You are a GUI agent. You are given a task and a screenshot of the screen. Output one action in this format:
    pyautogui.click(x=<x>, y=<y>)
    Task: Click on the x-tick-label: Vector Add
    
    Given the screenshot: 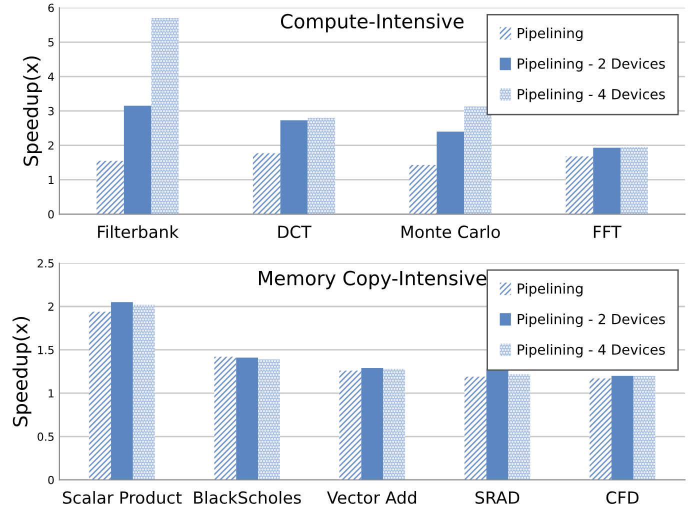 What is the action you would take?
    pyautogui.click(x=371, y=497)
    